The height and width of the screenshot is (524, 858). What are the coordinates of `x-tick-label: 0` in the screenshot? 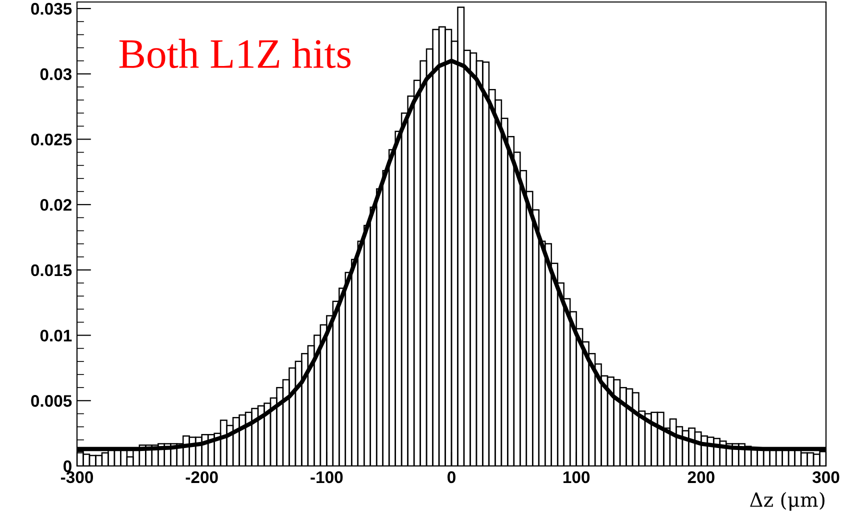 It's located at (452, 477).